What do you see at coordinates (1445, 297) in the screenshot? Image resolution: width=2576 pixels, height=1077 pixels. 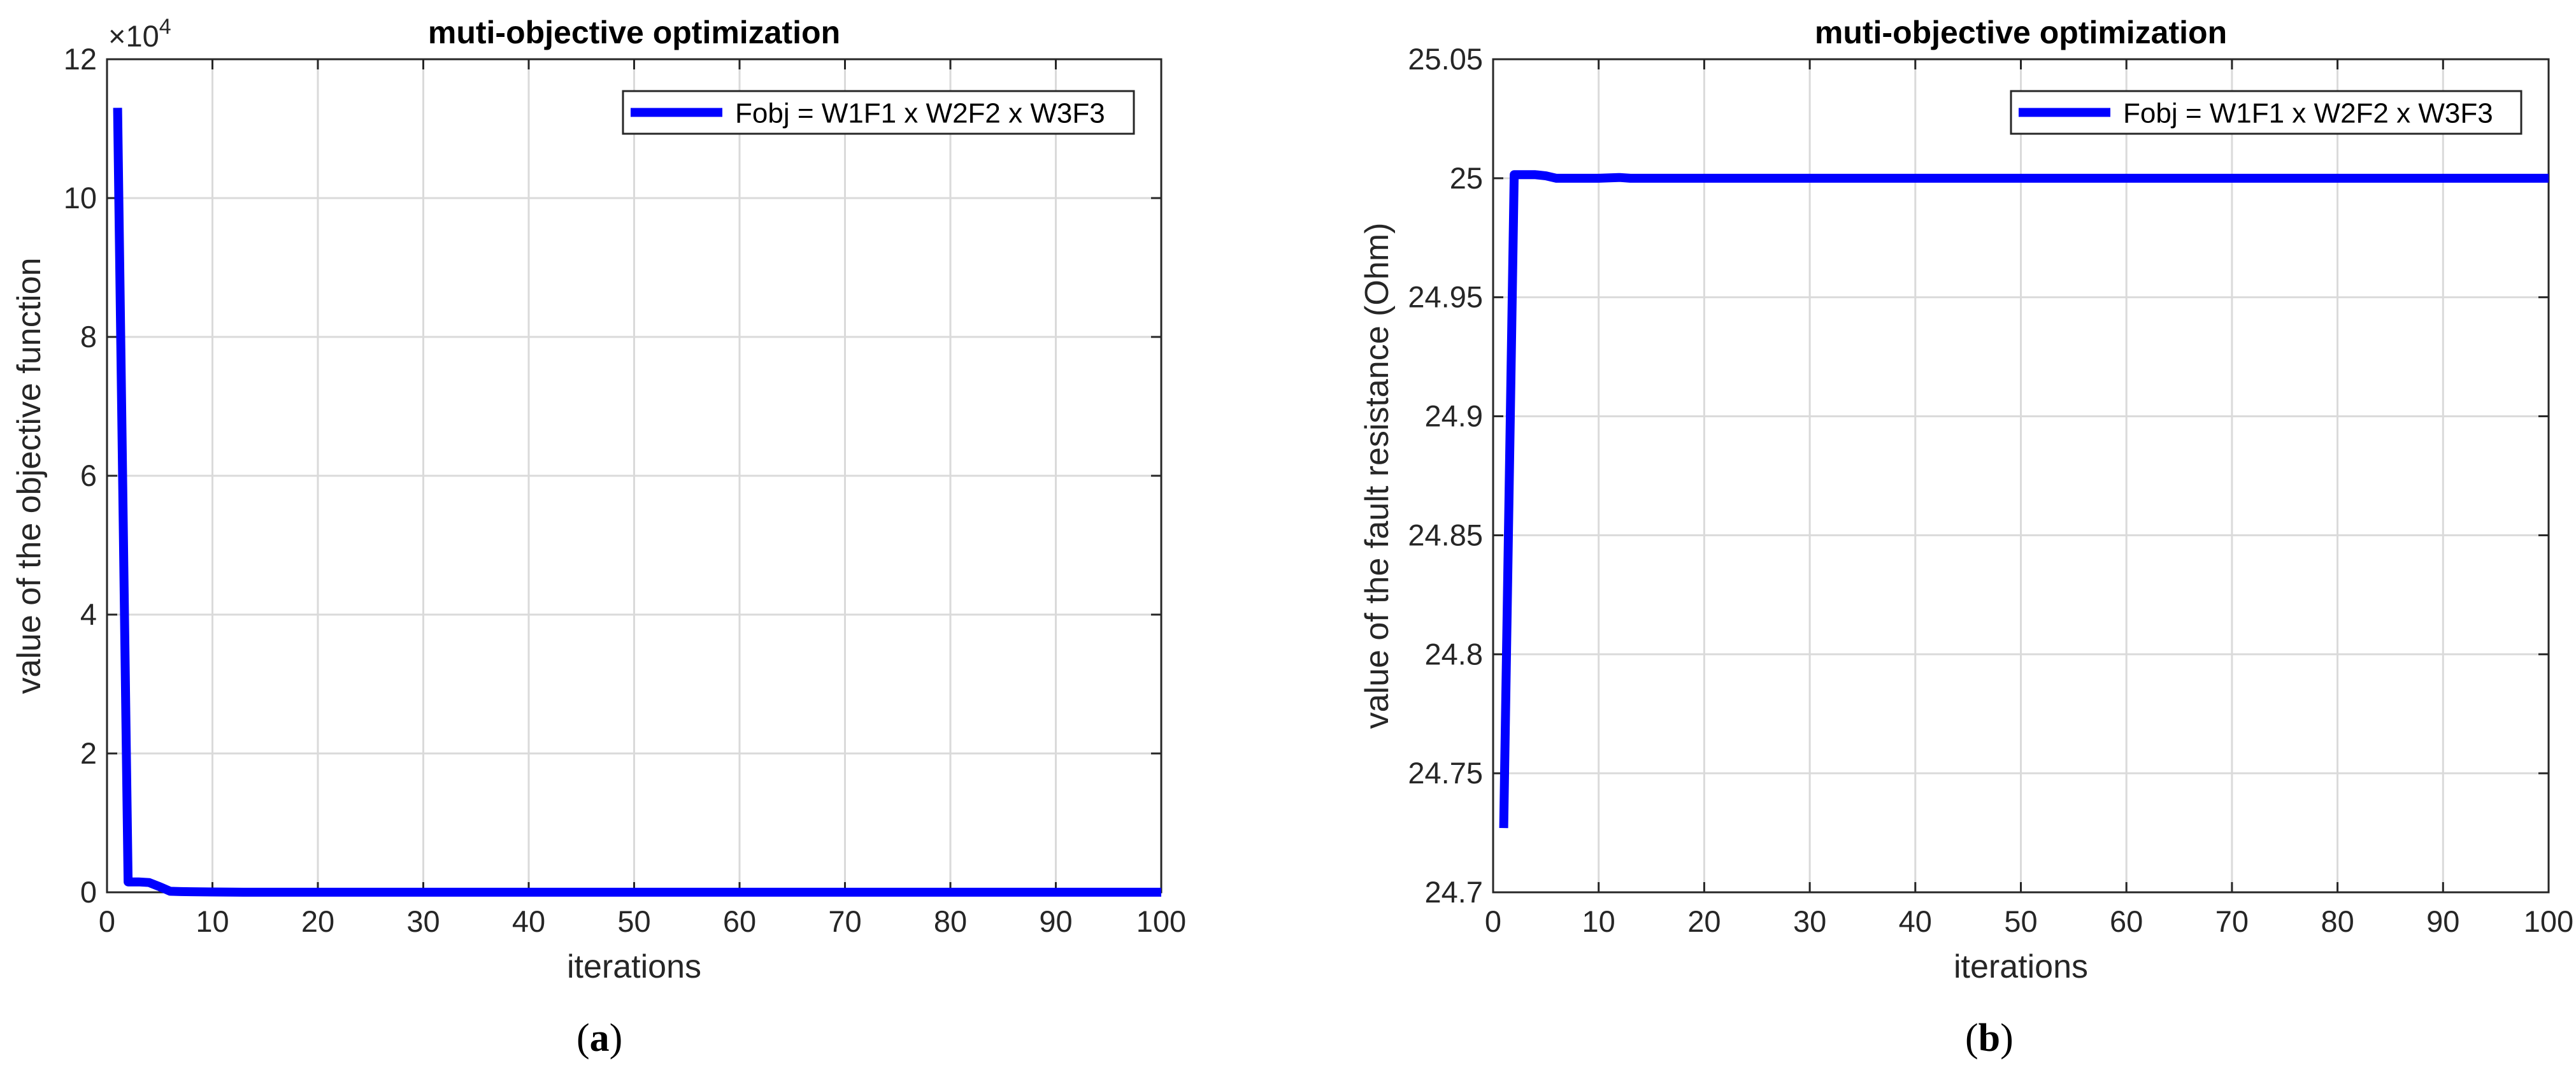 I see `y-tick-label: 24.95` at bounding box center [1445, 297].